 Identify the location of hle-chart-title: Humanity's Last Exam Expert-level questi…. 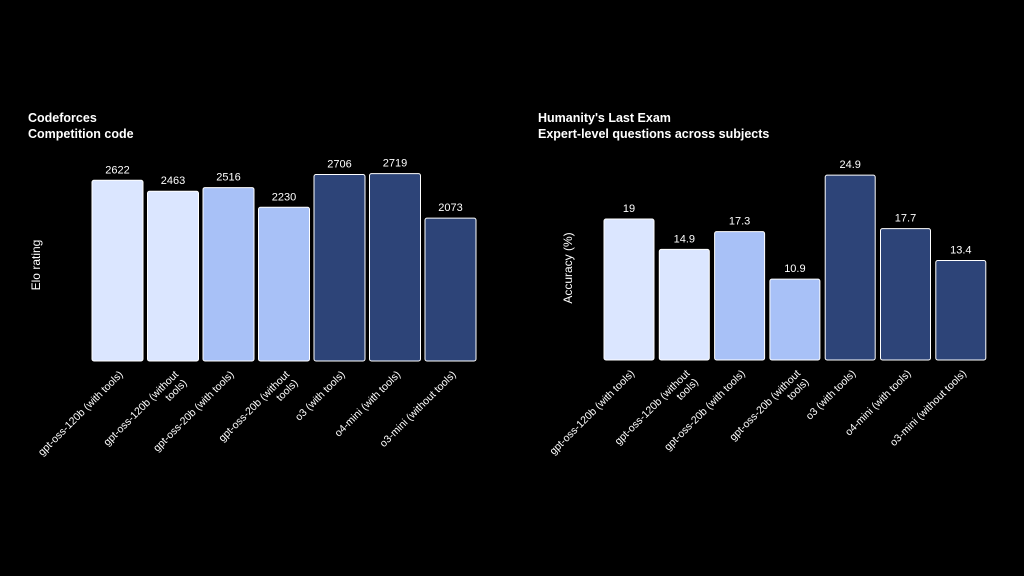
(653, 126).